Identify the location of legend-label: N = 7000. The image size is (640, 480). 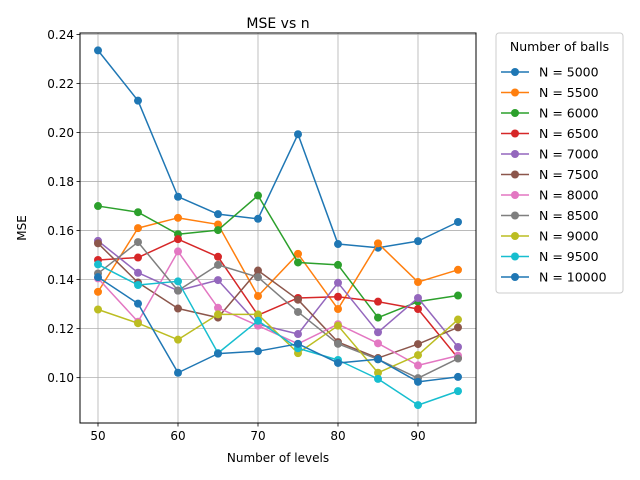
(569, 154).